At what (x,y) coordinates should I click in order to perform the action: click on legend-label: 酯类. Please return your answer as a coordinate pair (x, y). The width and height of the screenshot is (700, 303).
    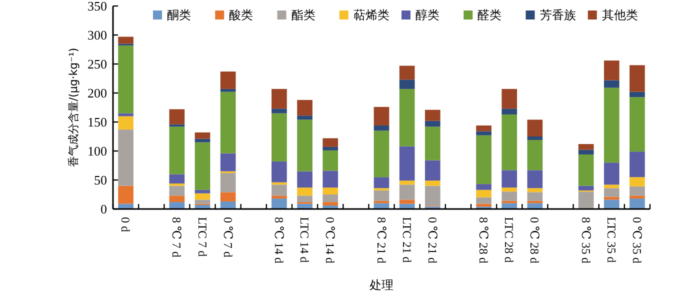
    Looking at the image, I should click on (303, 15).